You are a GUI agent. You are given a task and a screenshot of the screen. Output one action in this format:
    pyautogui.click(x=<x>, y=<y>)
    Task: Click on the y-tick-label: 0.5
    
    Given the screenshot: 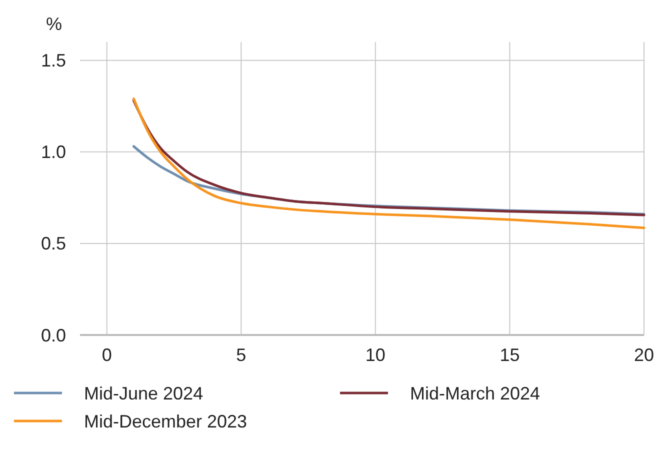 What is the action you would take?
    pyautogui.click(x=53, y=244)
    